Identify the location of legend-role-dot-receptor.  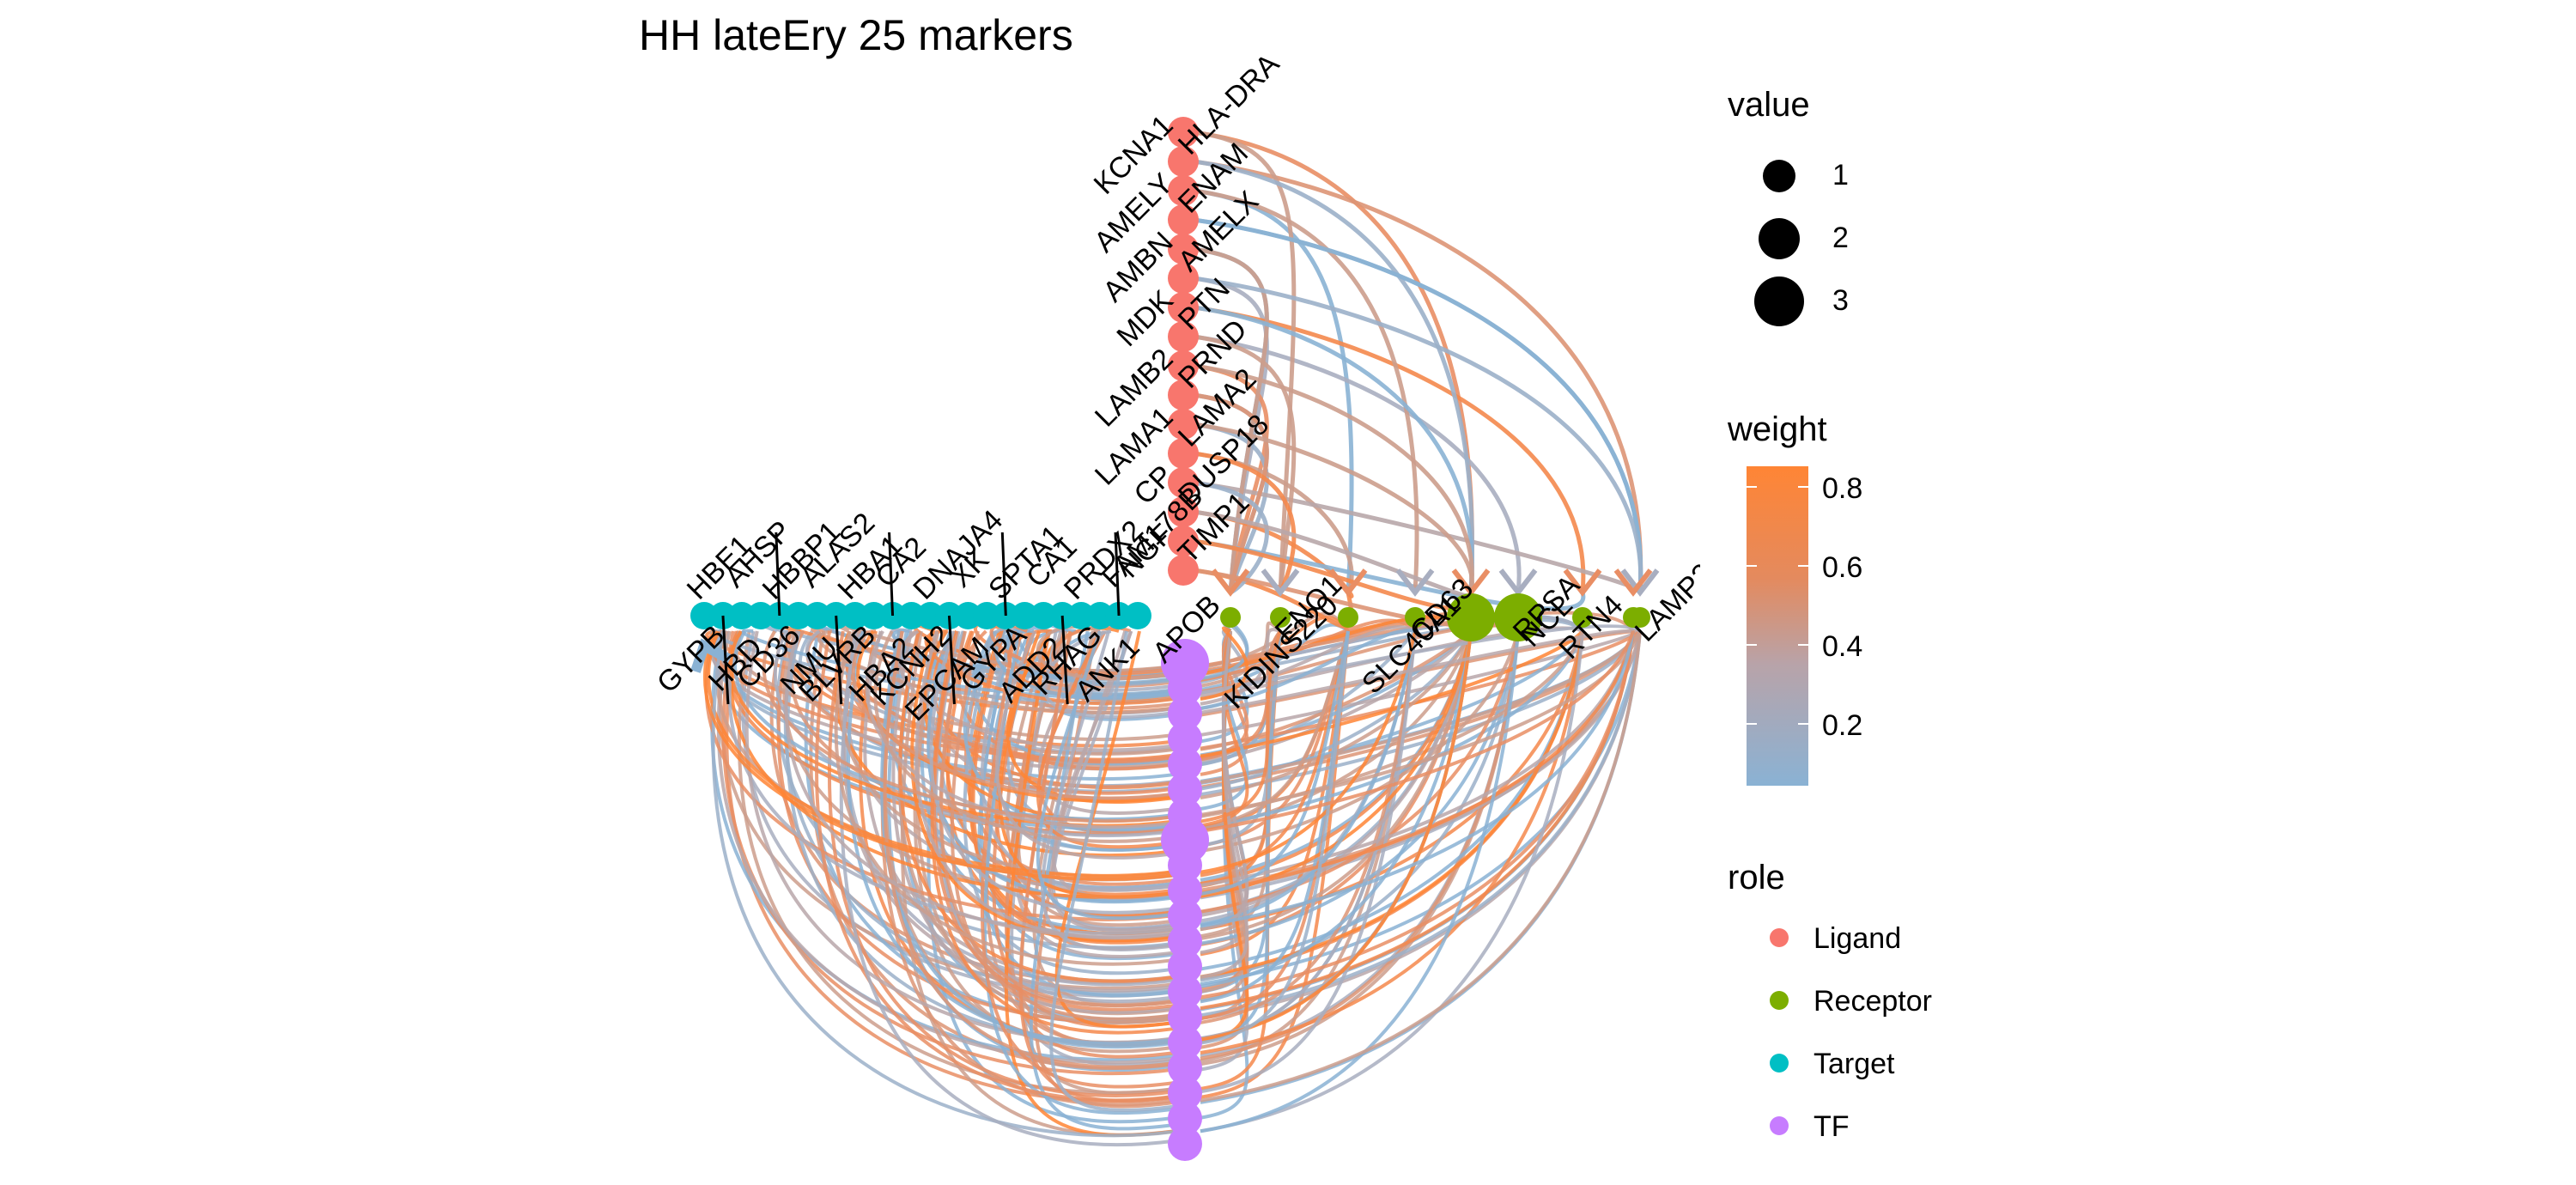
(1779, 1000).